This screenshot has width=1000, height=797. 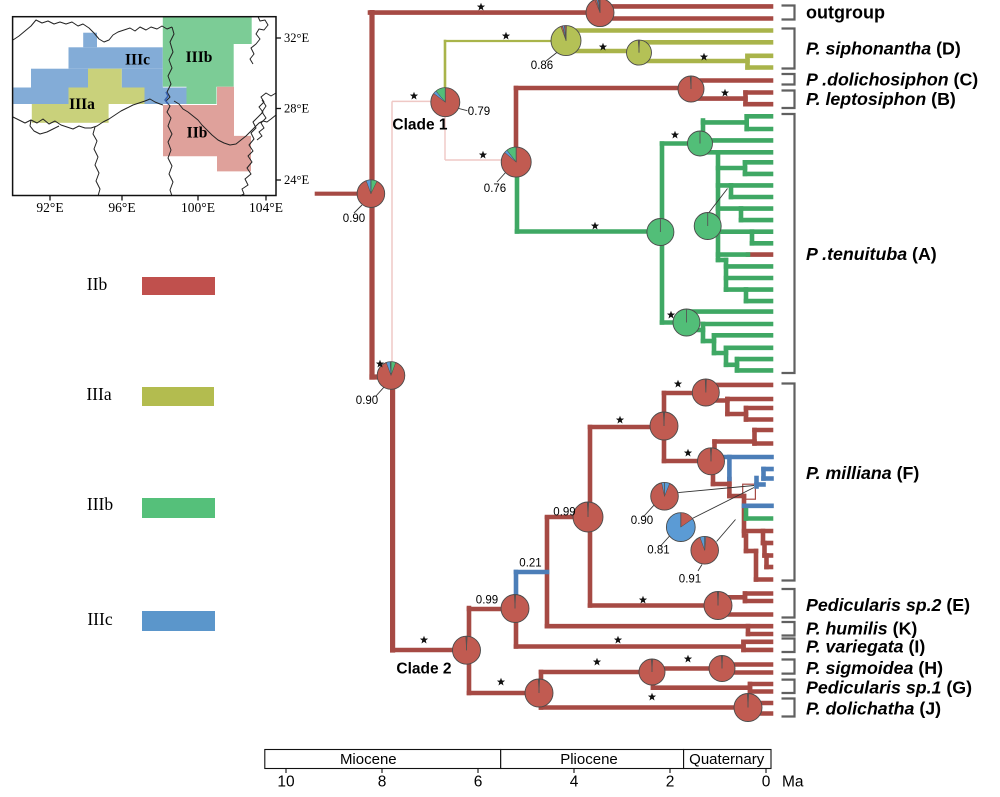 I want to click on svg-text: P. sigmoidea (H), so click(x=874, y=668).